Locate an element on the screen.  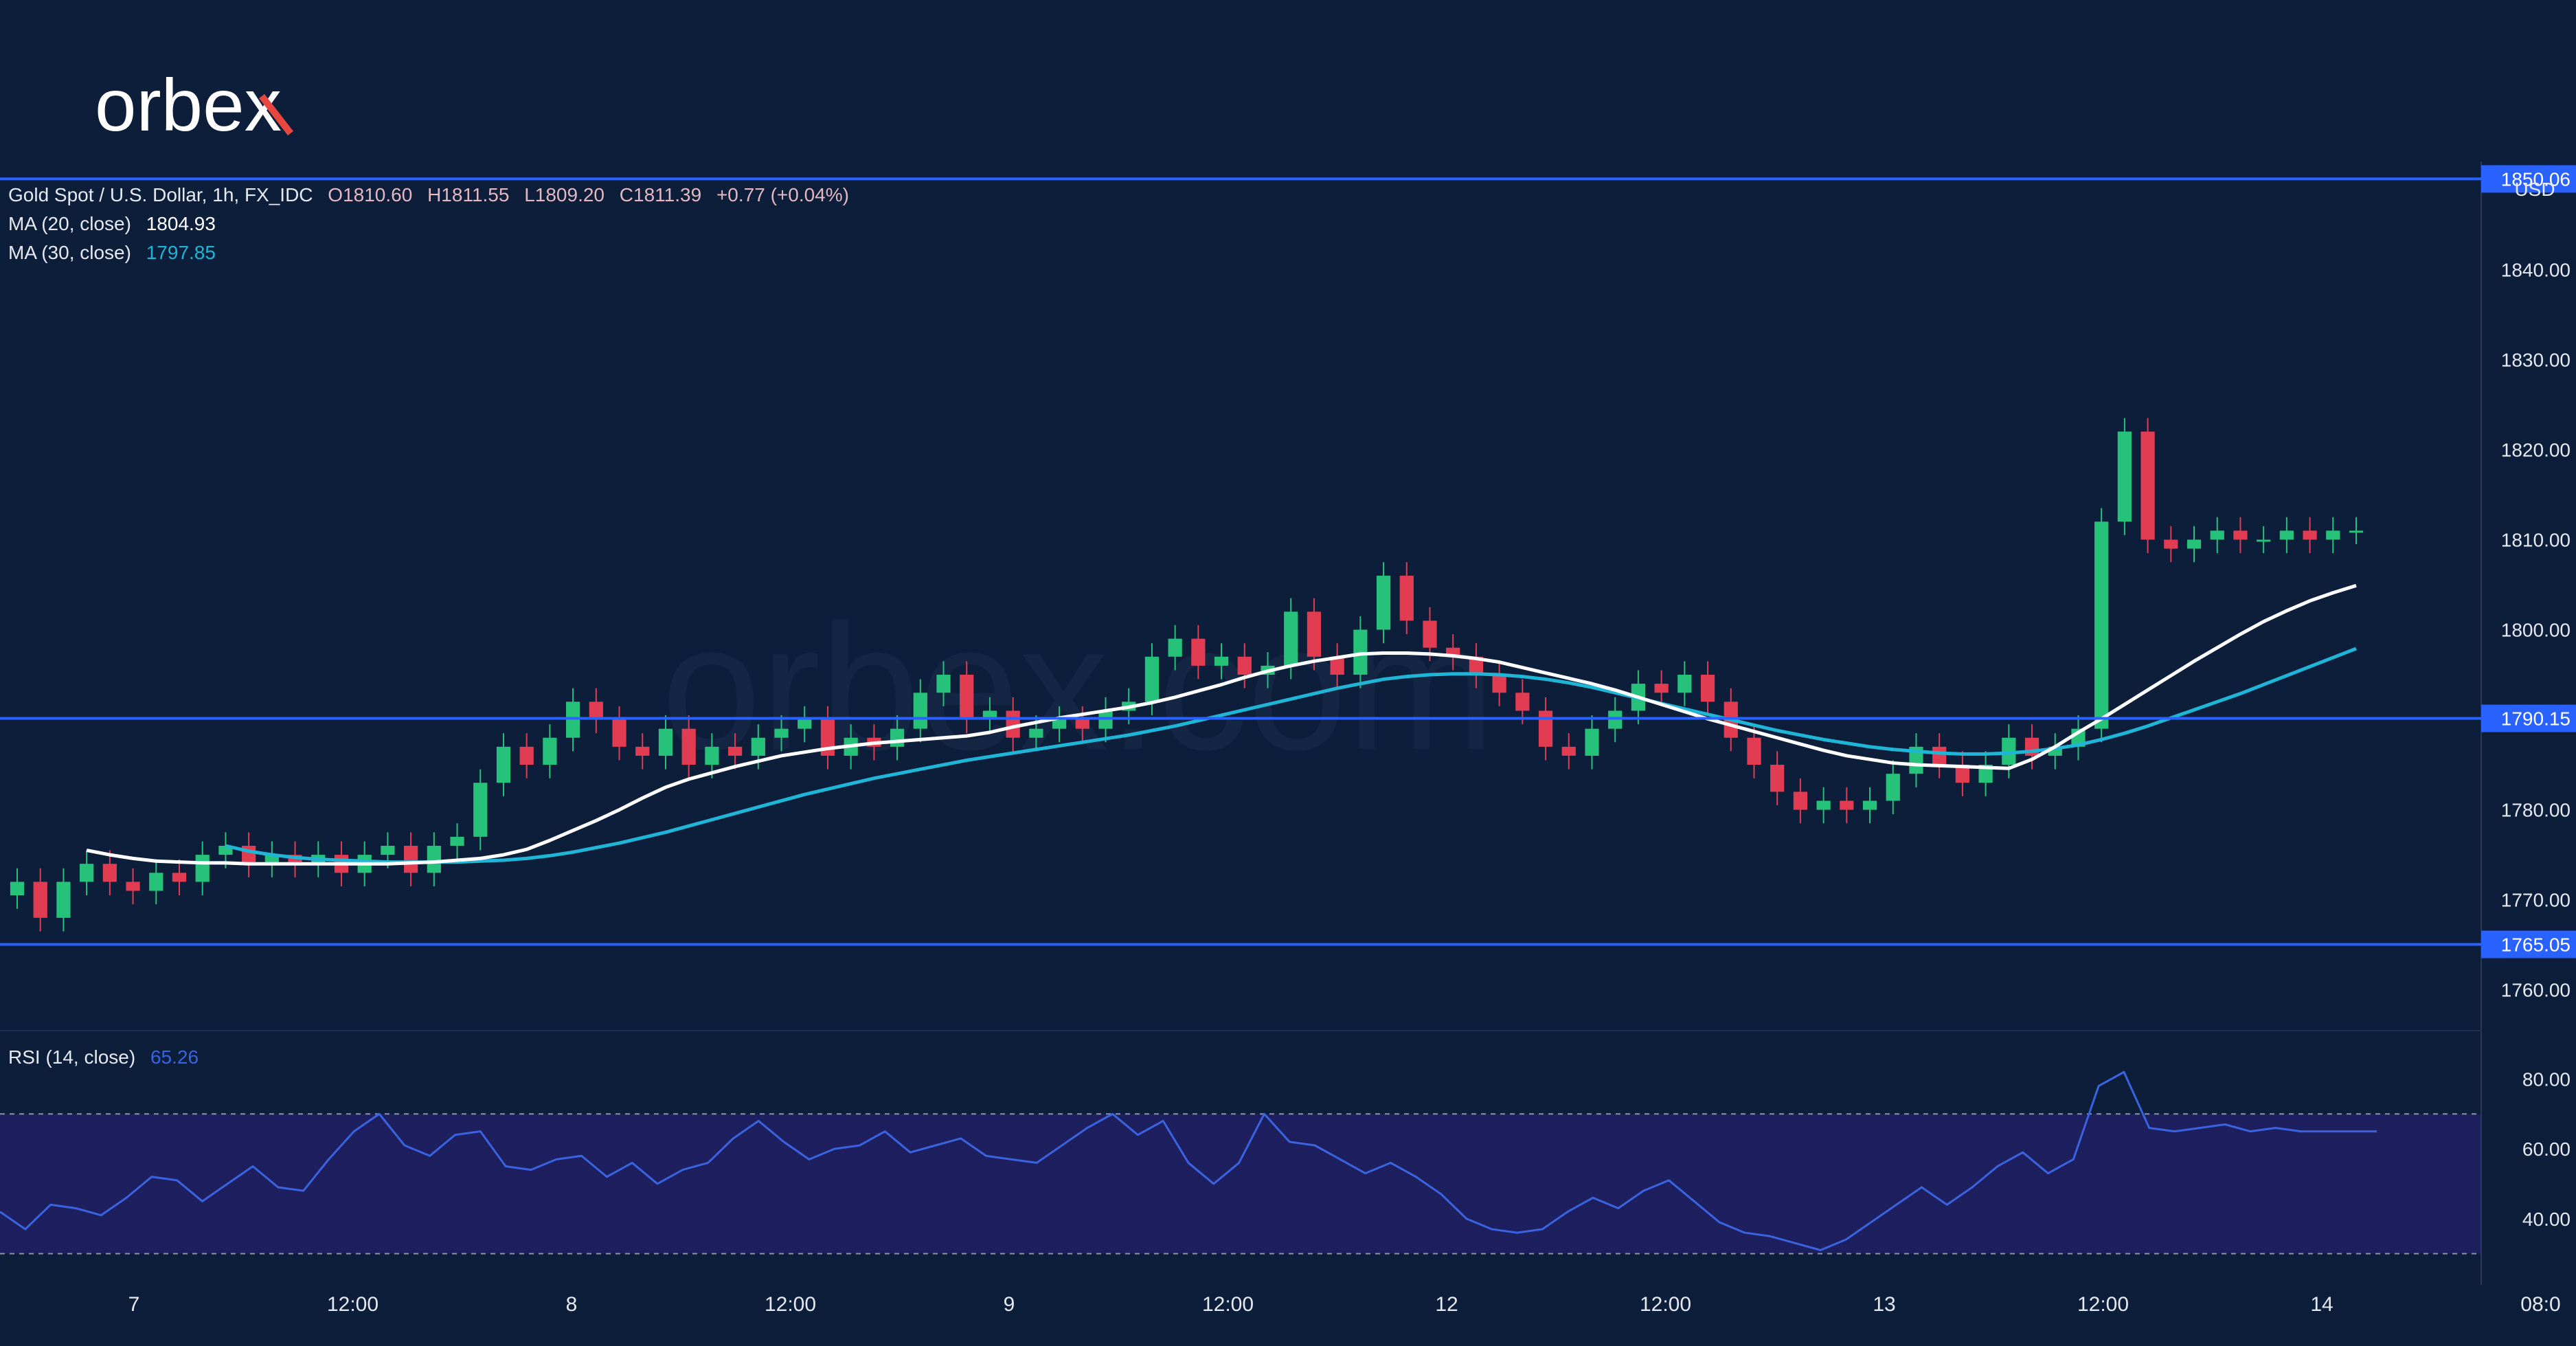
logo-x-accent is located at coordinates (276, 114).